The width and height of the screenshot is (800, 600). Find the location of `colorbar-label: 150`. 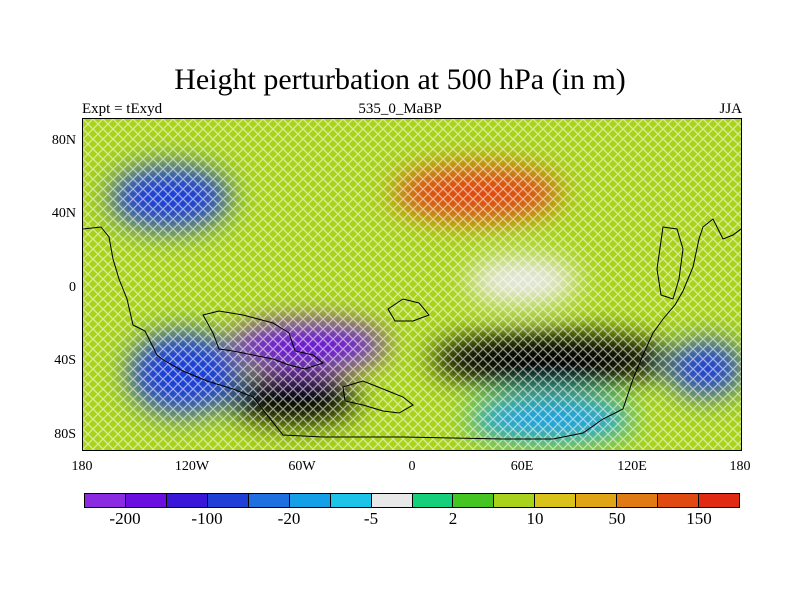

colorbar-label: 150 is located at coordinates (699, 518).